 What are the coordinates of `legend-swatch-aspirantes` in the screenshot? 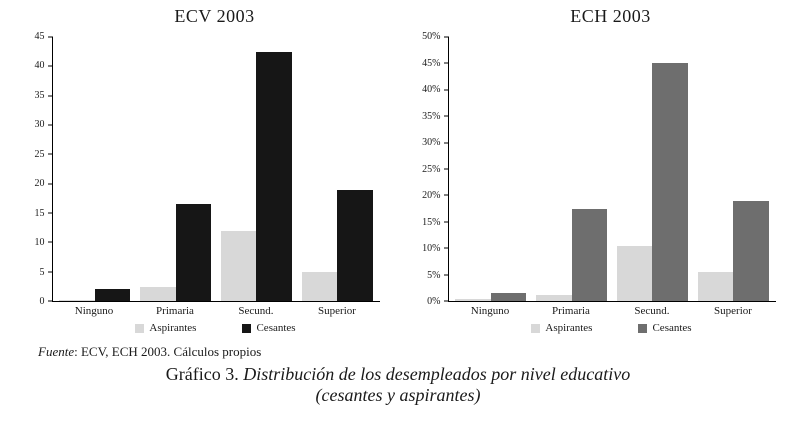 It's located at (140, 328).